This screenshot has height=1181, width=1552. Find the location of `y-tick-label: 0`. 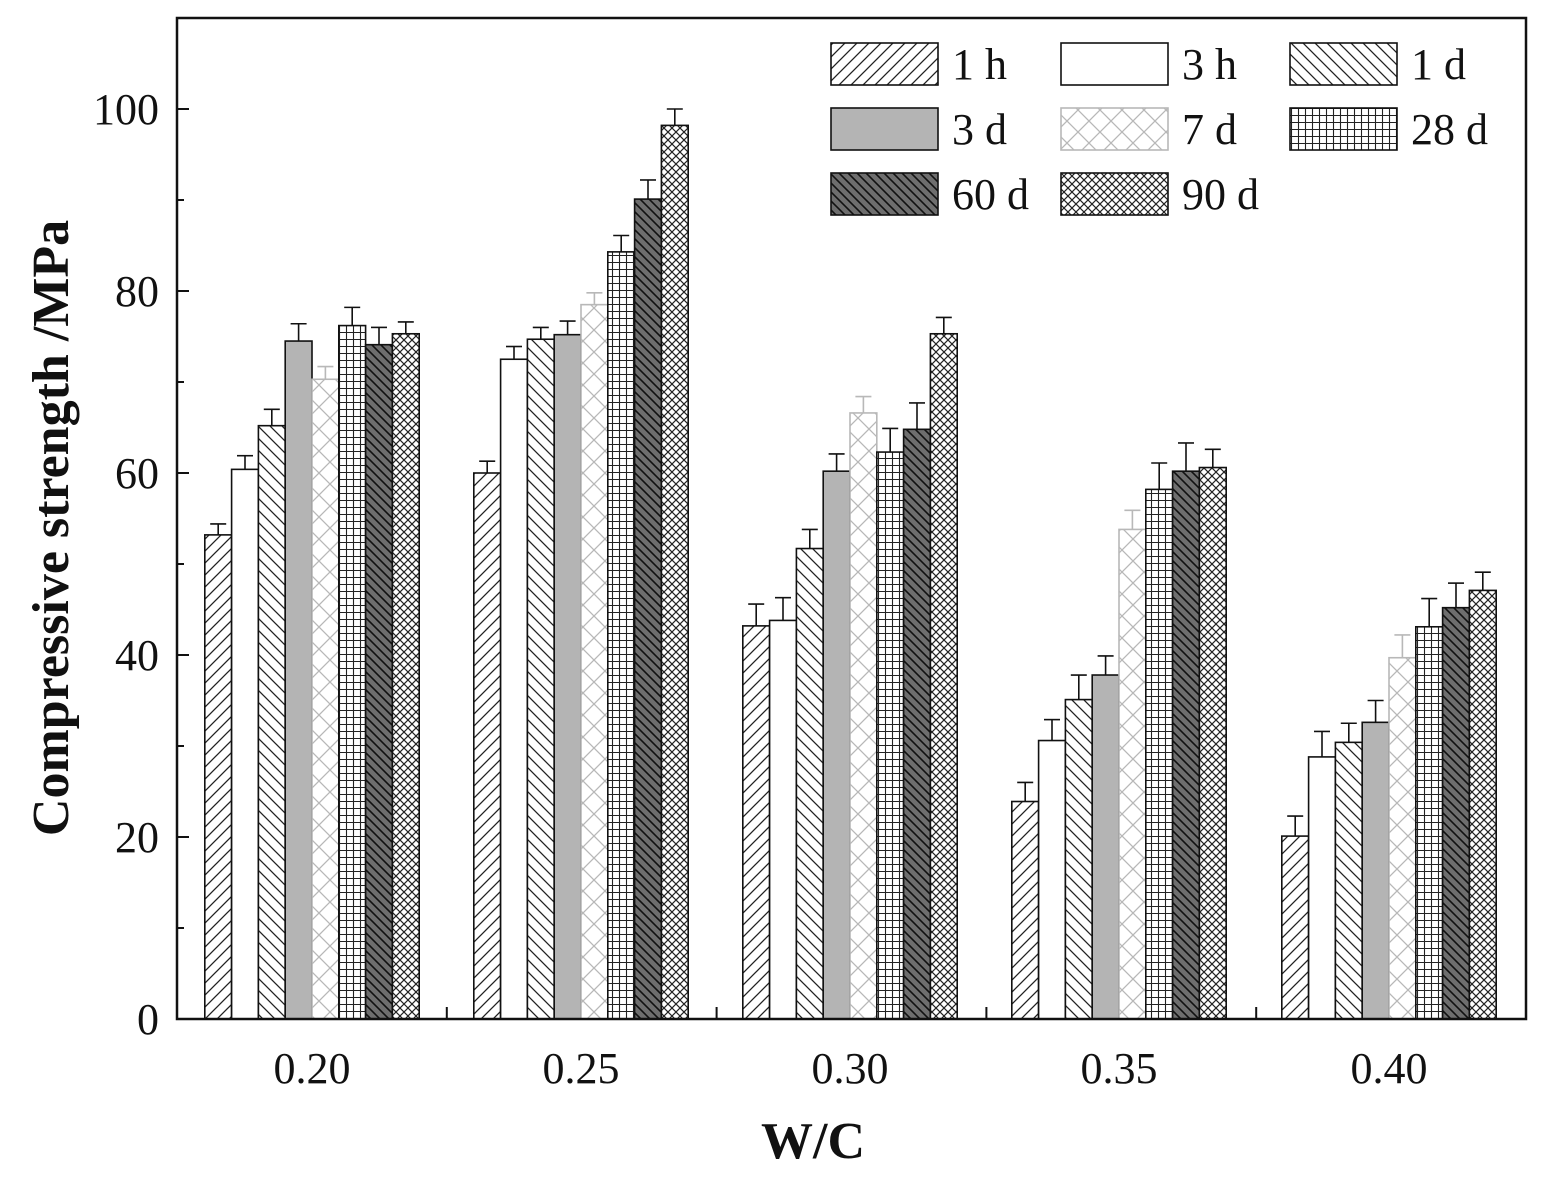

y-tick-label: 0 is located at coordinates (148, 1019).